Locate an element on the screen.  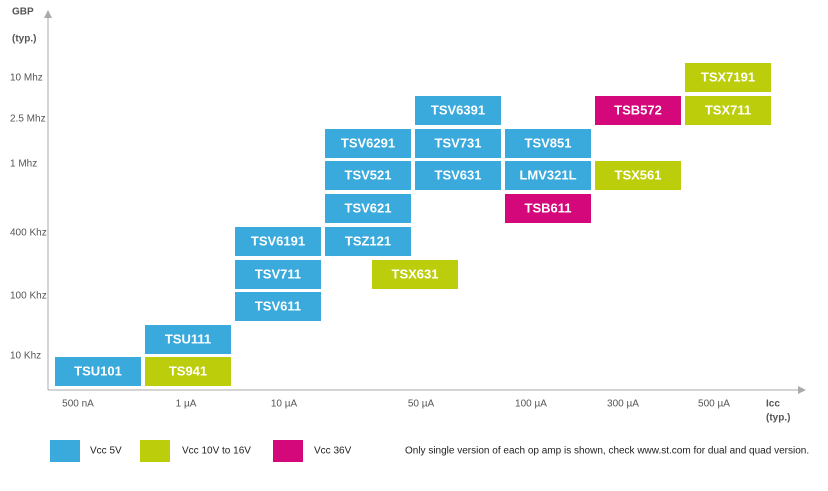
y-title: GBP is located at coordinates (23, 12).